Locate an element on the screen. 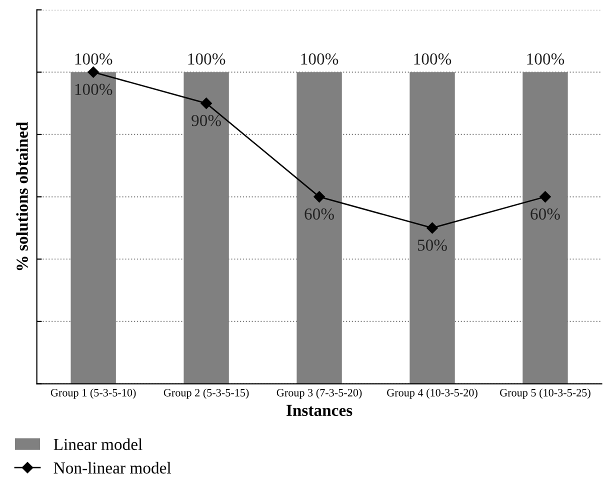  x-tick-label: Group 4 (10-3-5-20) is located at coordinates (432, 393).